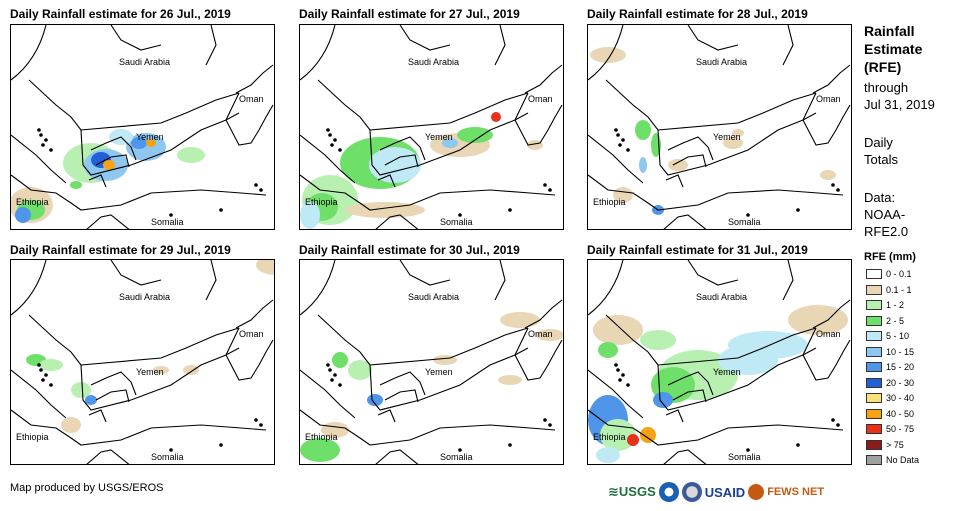  What do you see at coordinates (900, 413) in the screenshot?
I see `legend-label: 40 - 50` at bounding box center [900, 413].